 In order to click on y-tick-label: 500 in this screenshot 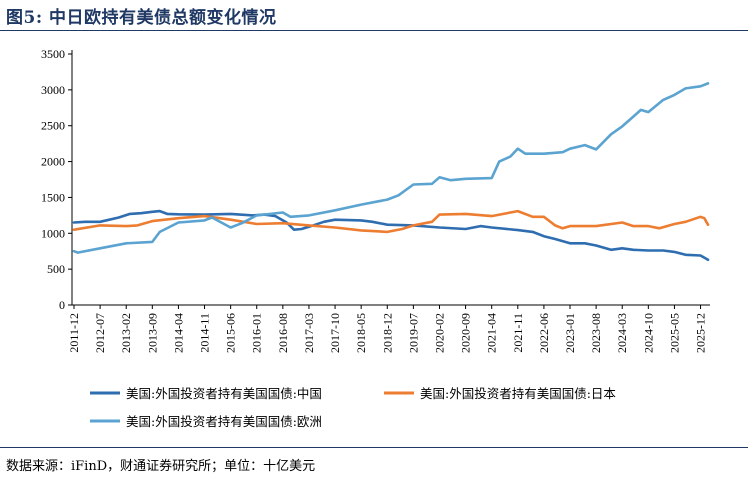, I will do `click(56, 269)`.